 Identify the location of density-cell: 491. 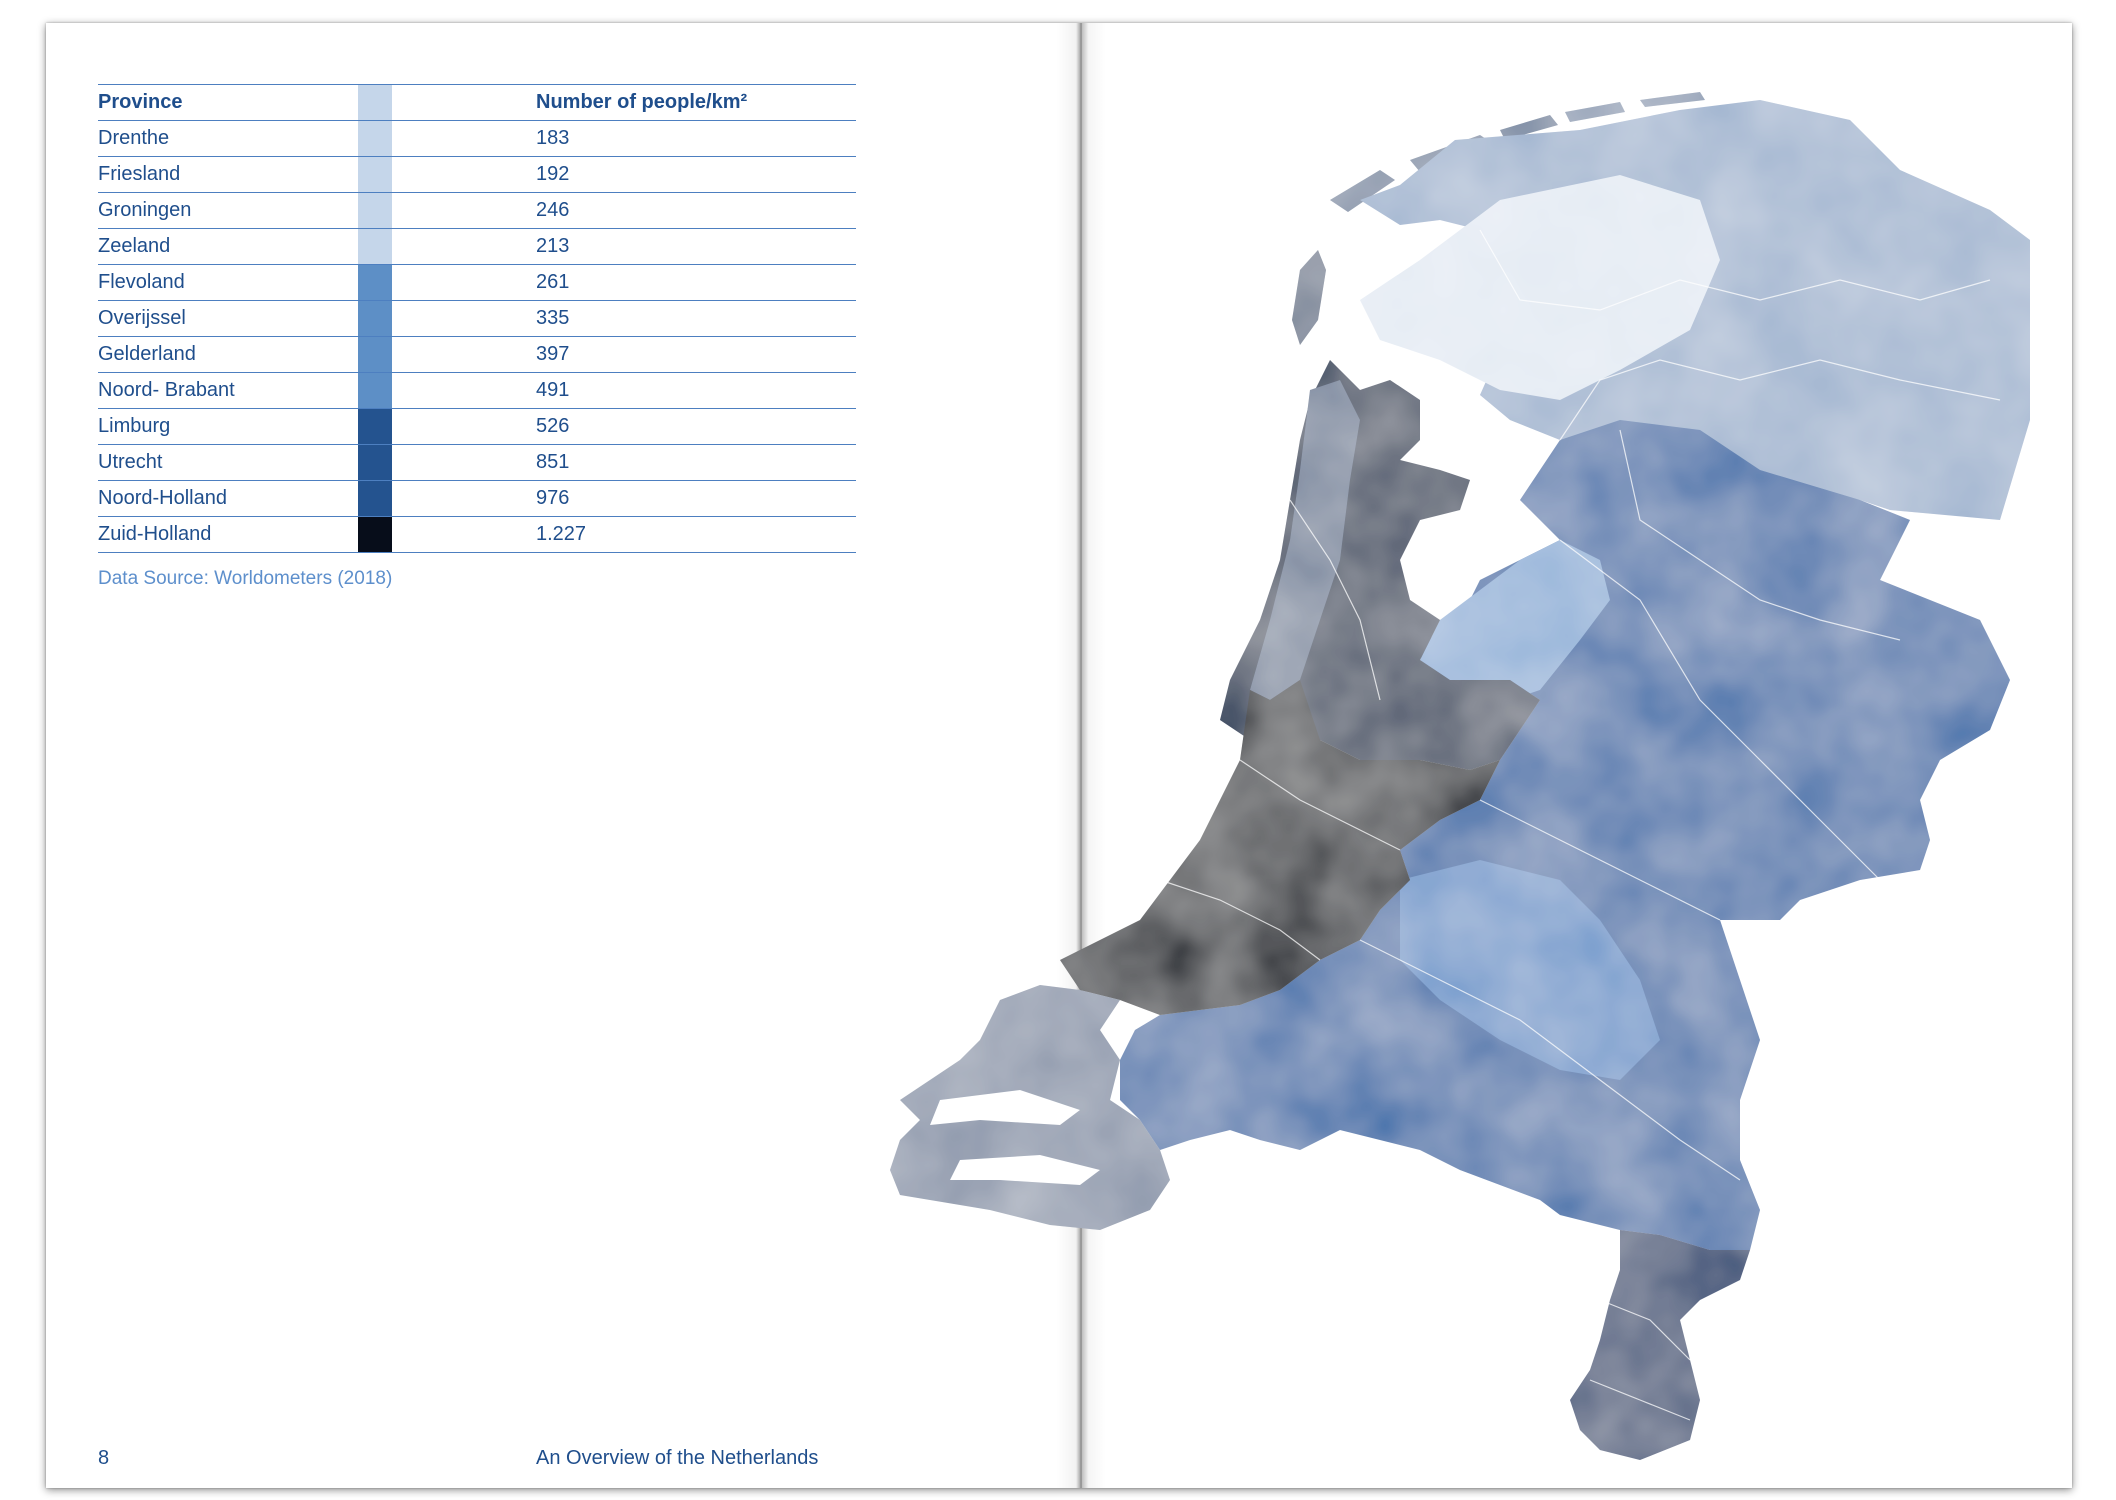
(696, 390).